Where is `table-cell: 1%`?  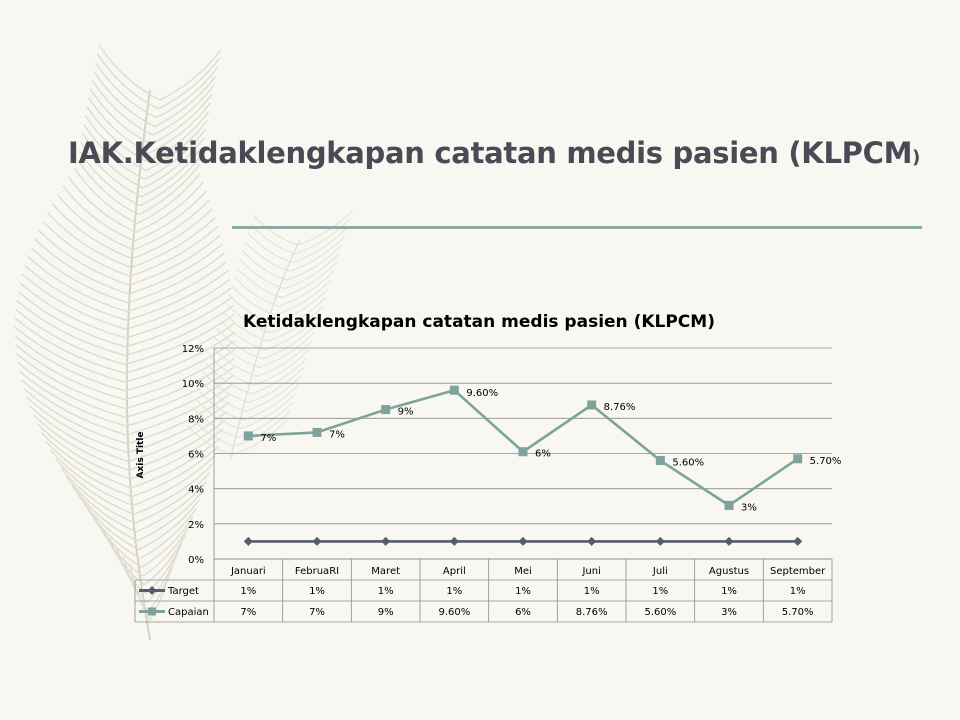
table-cell: 1% is located at coordinates (317, 591).